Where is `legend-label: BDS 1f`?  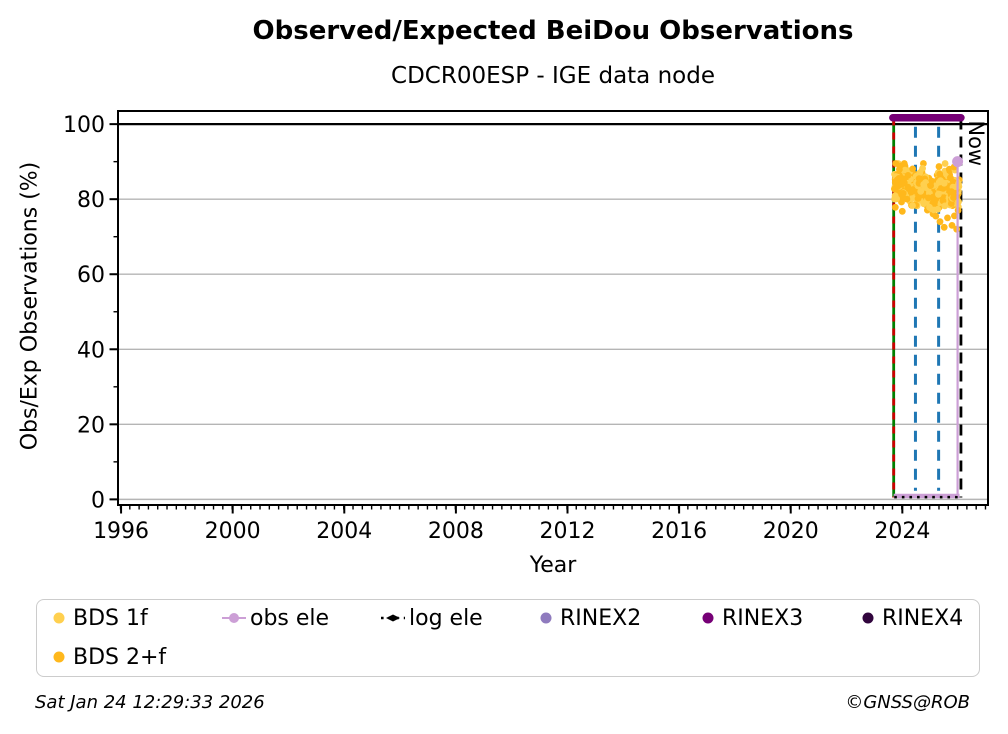
legend-label: BDS 1f is located at coordinates (110, 618).